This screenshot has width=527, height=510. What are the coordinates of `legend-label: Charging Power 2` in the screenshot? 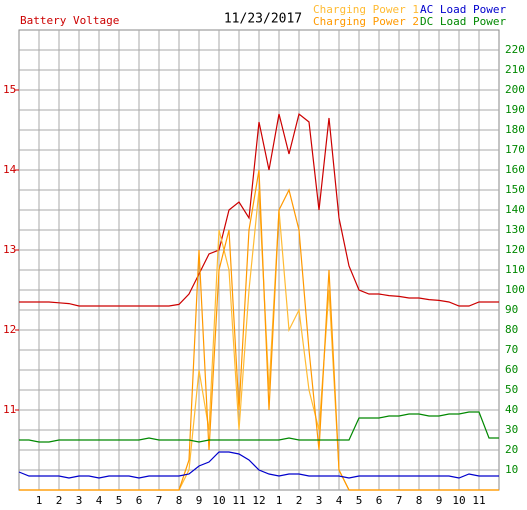 It's located at (366, 21).